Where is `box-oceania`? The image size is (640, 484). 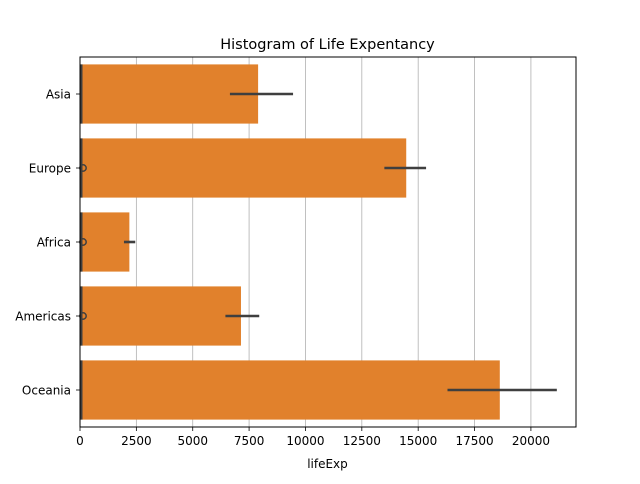 box-oceania is located at coordinates (81, 390).